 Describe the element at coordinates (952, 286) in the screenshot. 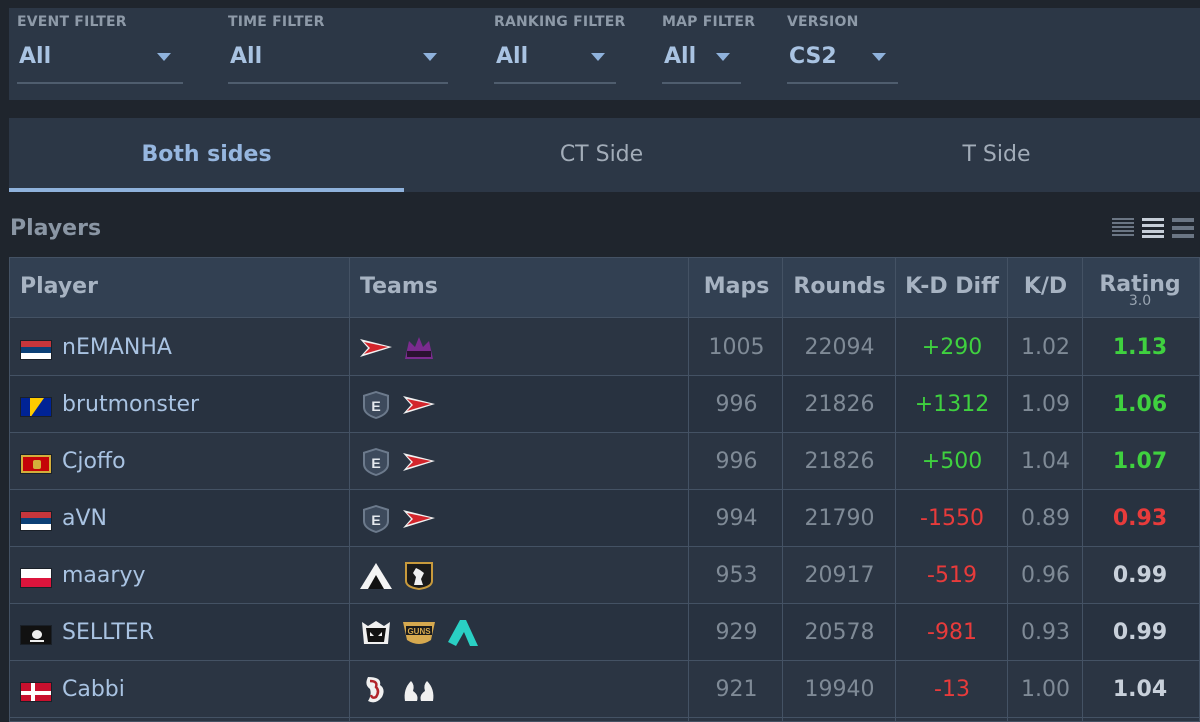

I see `col-kd-diff: K-D Diff` at that location.